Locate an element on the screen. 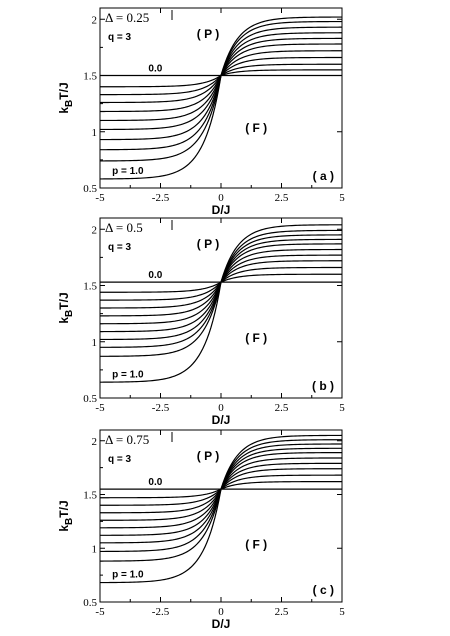  panel-label: ( a ) is located at coordinates (323, 176).